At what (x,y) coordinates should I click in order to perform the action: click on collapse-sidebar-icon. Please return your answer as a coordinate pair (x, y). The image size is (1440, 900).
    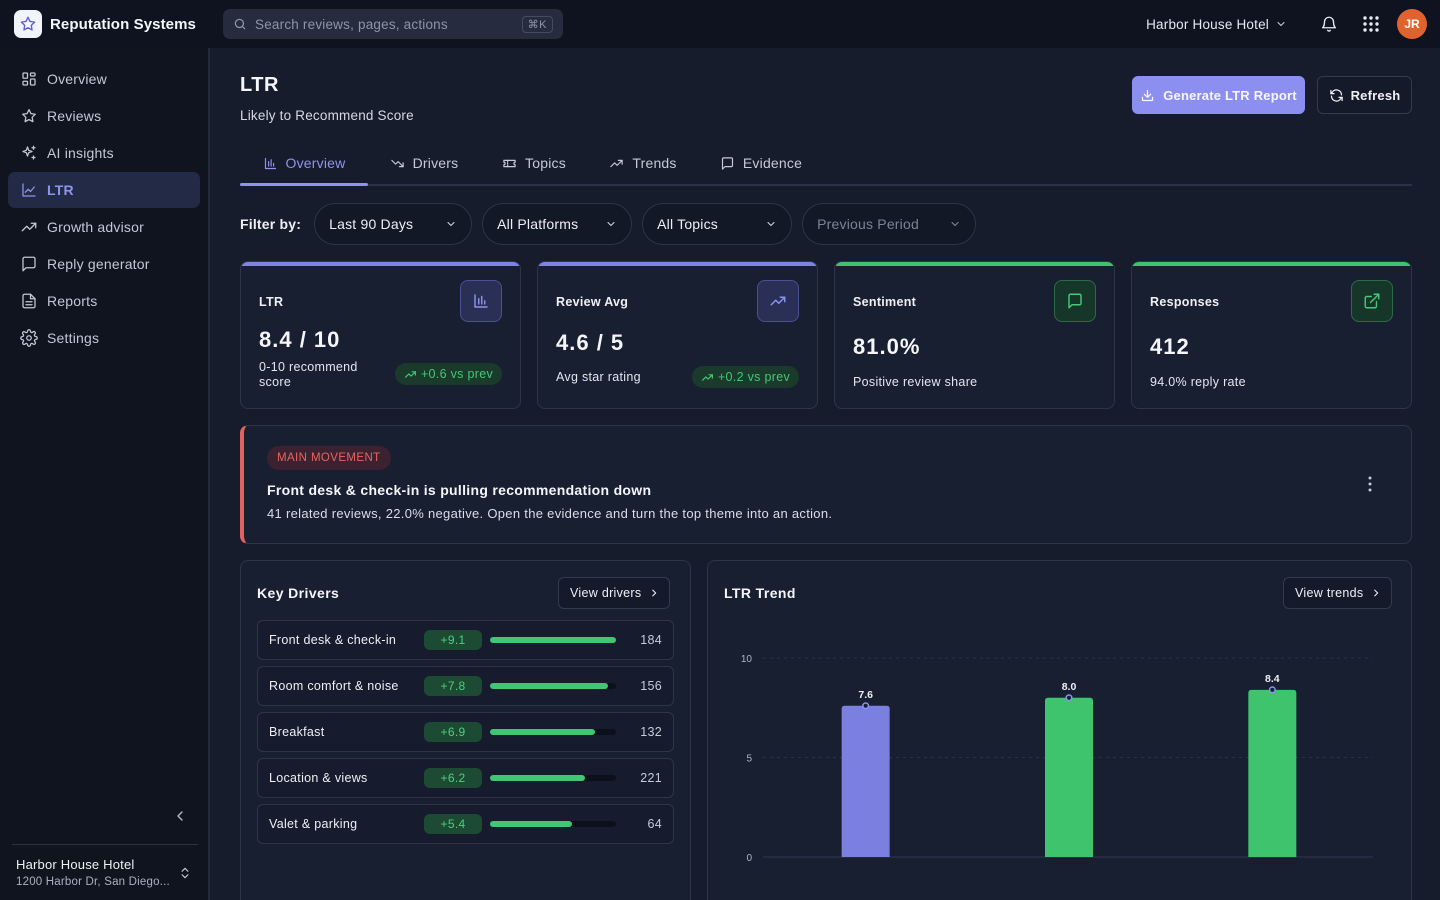
    Looking at the image, I should click on (180, 816).